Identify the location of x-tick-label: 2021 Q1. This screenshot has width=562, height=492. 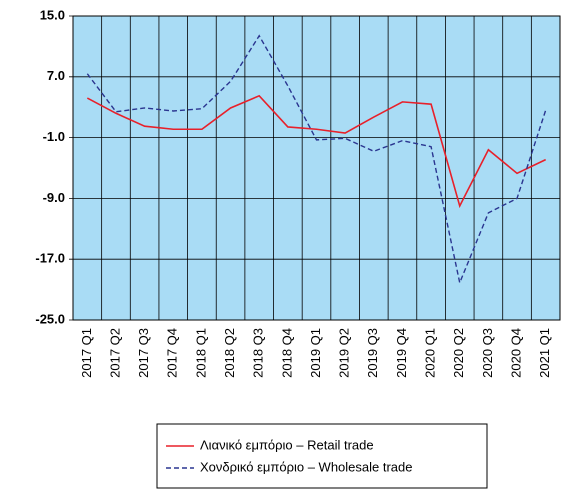
(544, 353).